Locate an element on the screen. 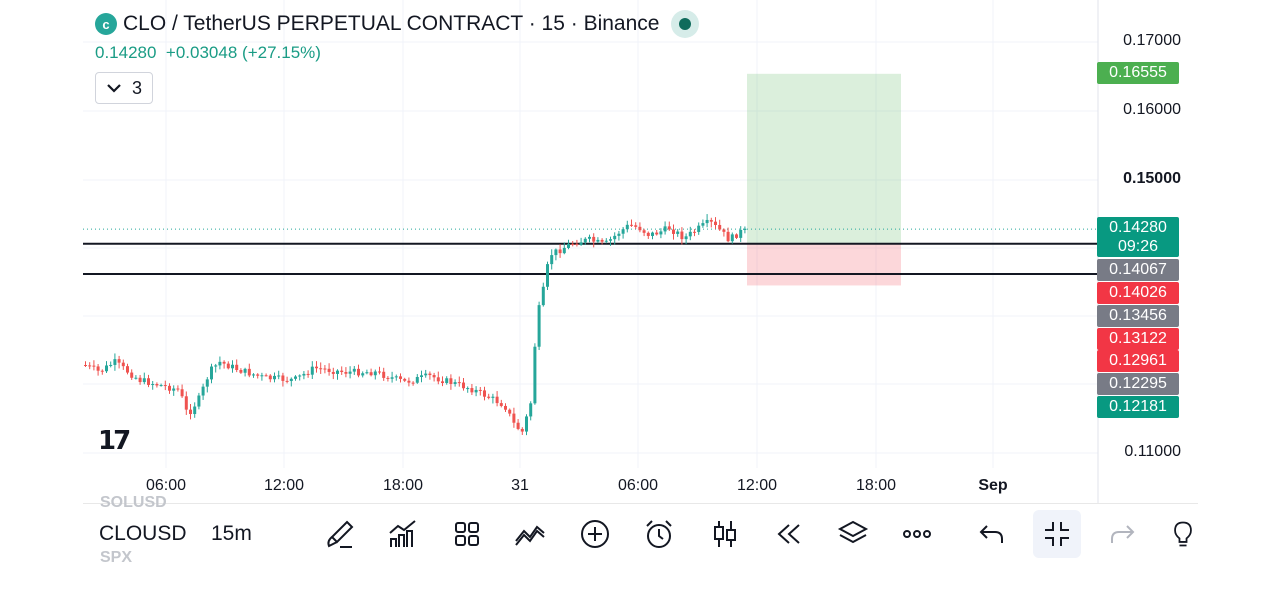 This screenshot has width=1280, height=589. time-tick-label: 31 is located at coordinates (520, 485).